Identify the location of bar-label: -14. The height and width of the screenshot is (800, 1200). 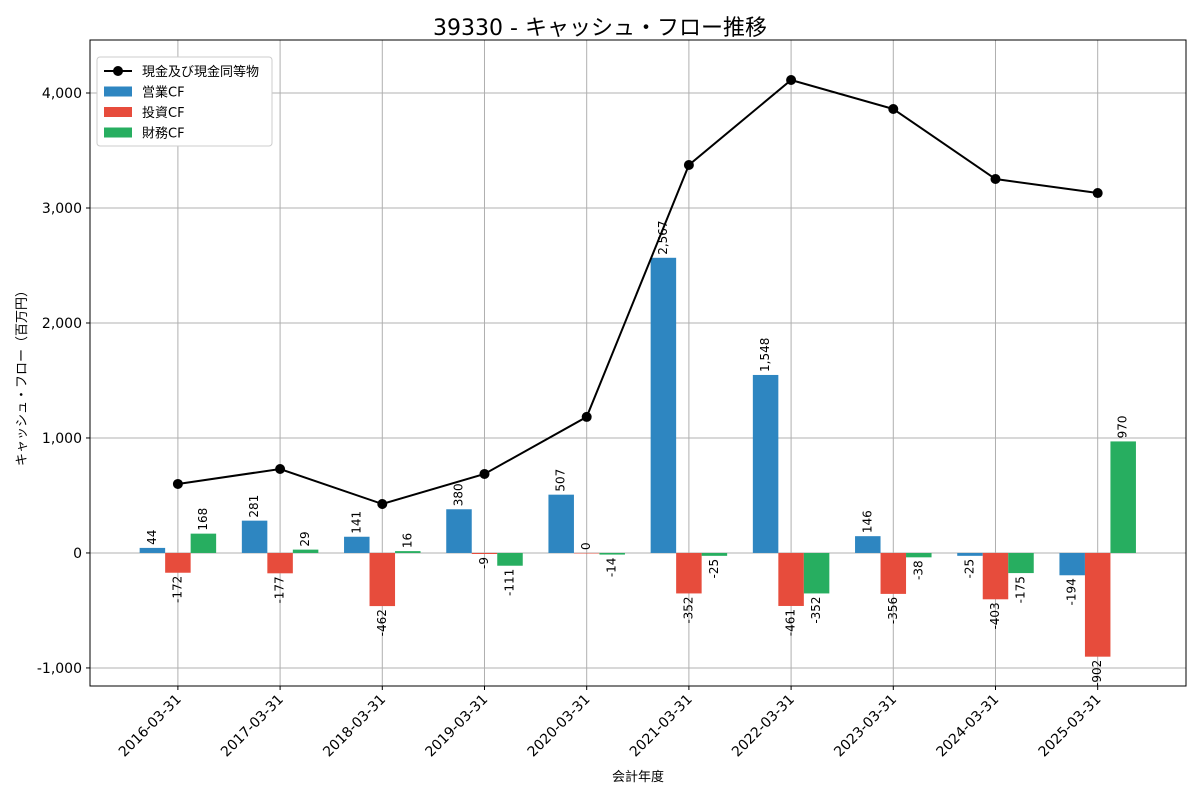
(612, 568).